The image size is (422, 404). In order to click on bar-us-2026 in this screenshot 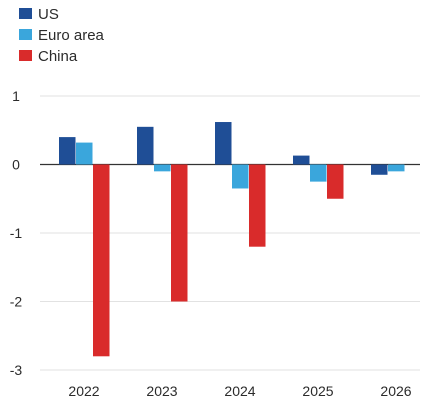, I will do `click(379, 169)`.